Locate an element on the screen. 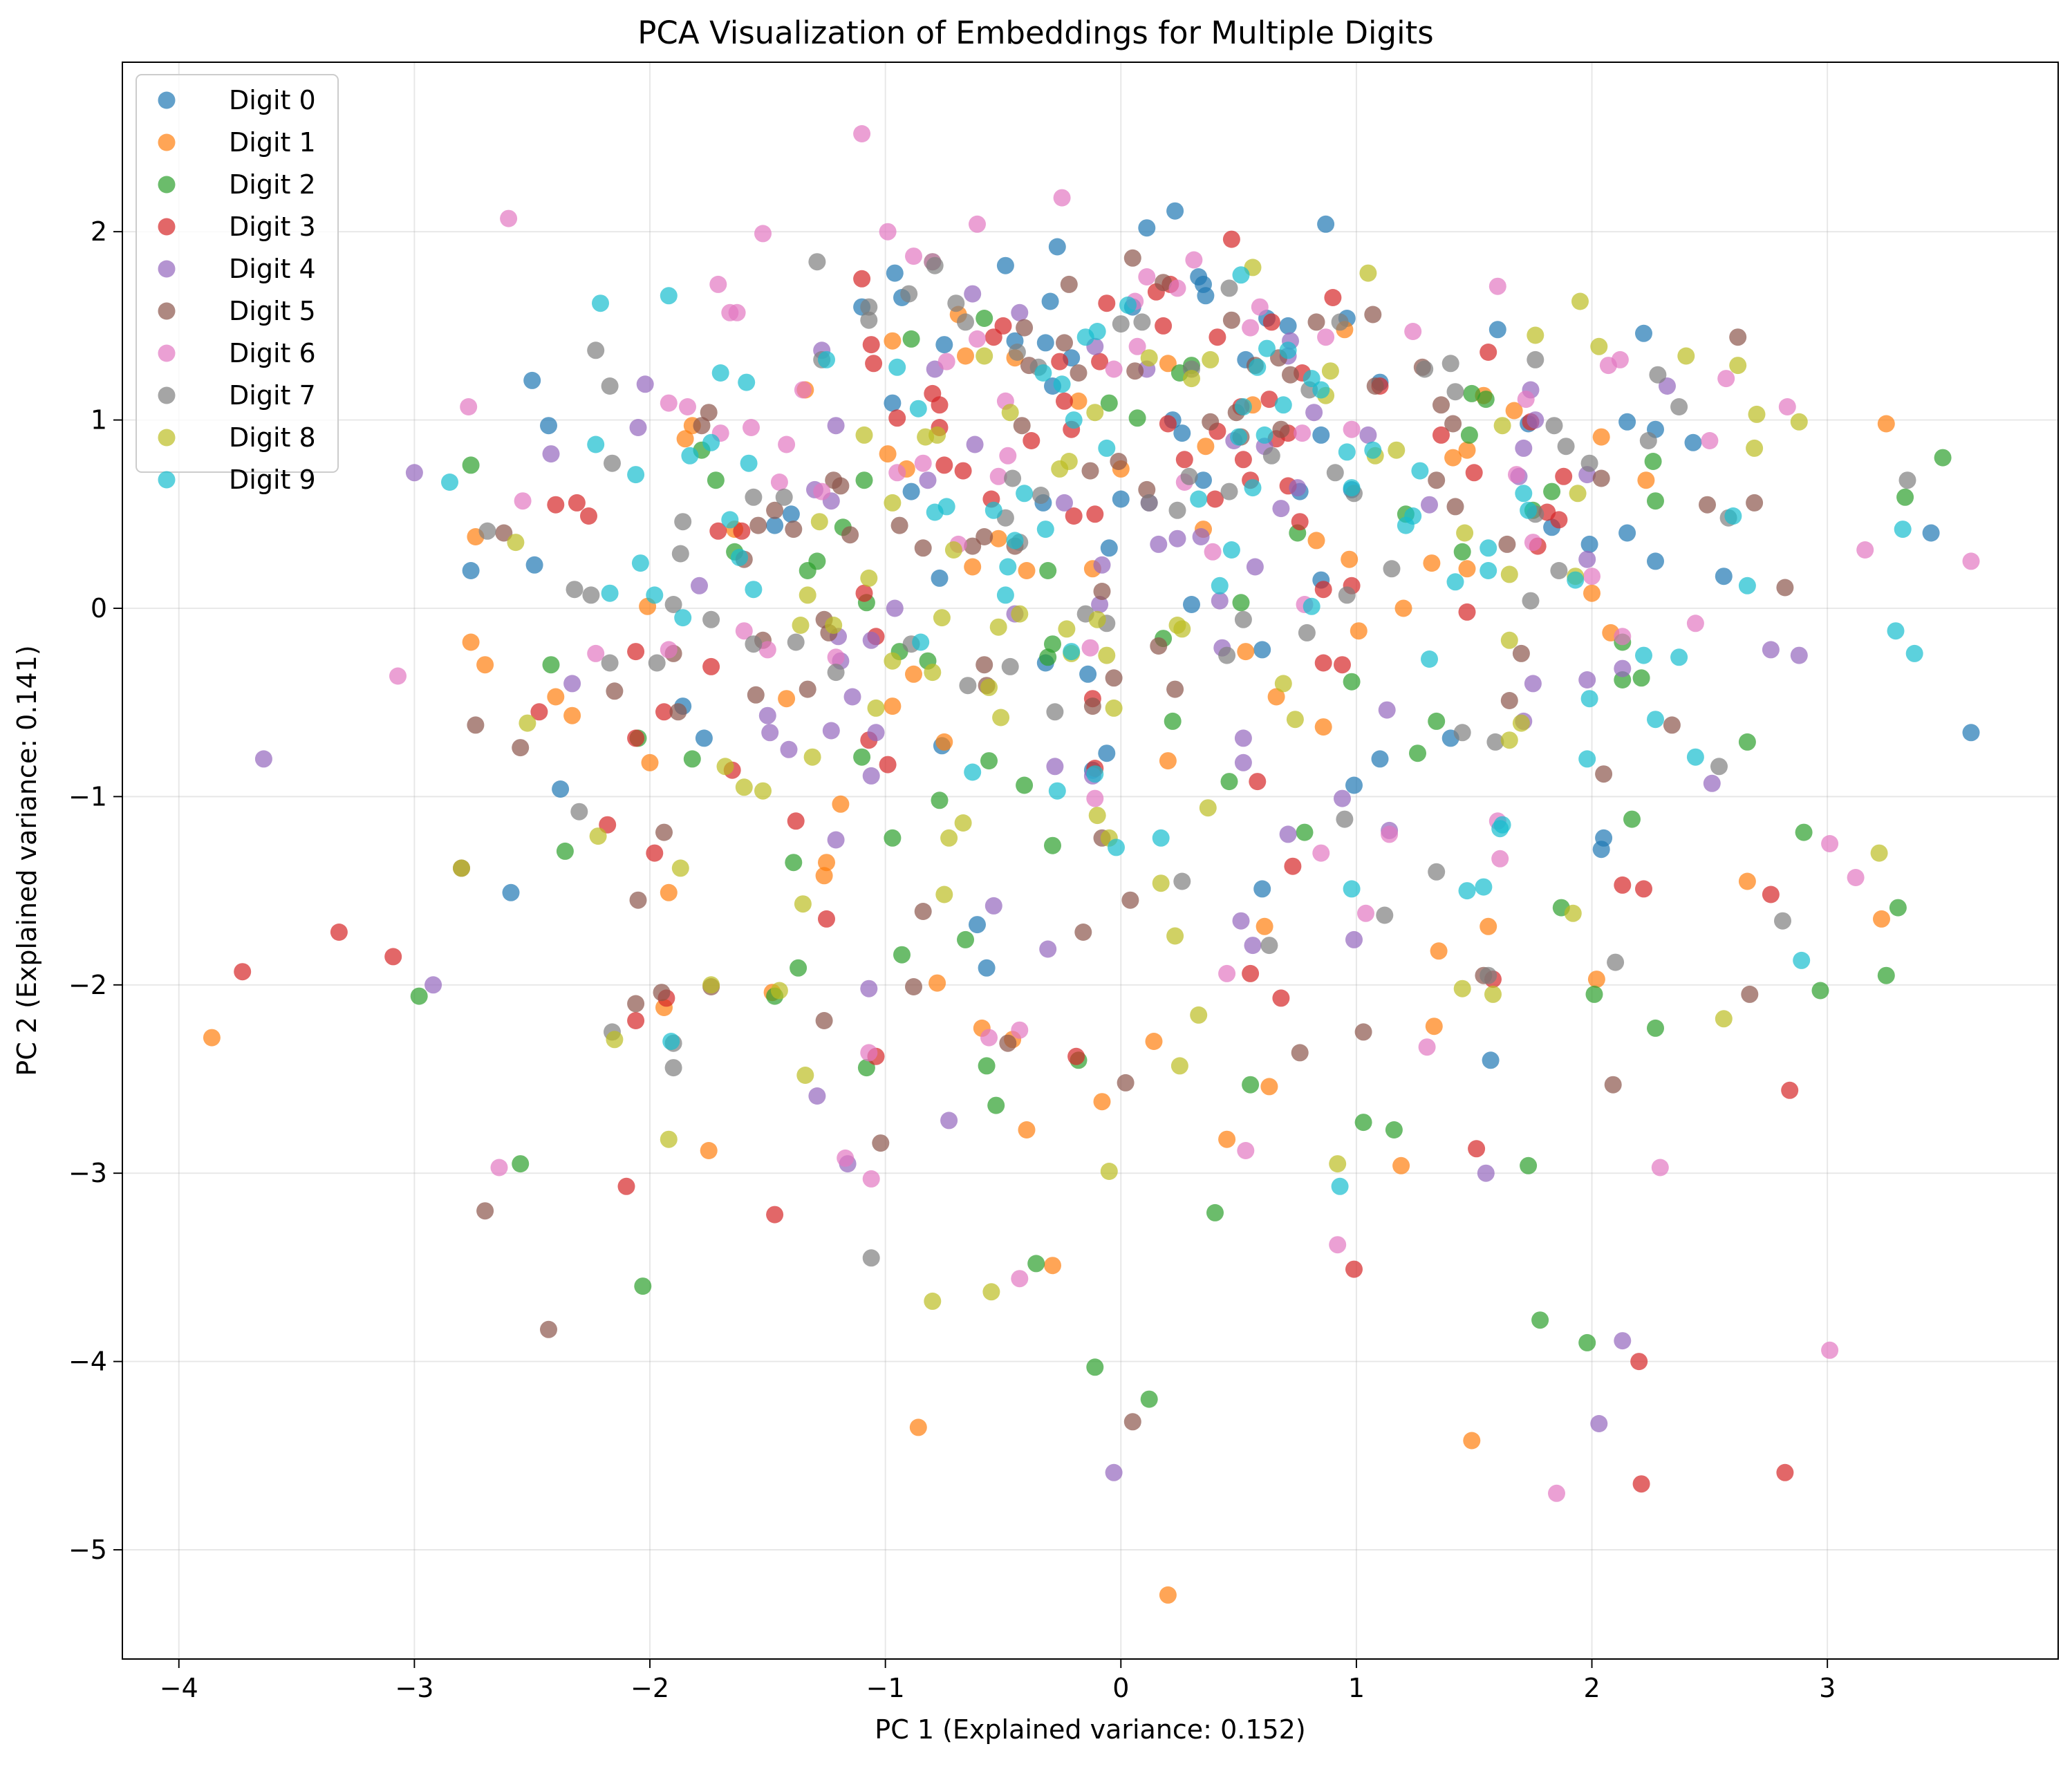  legend-label: Digit 1 is located at coordinates (272, 142).